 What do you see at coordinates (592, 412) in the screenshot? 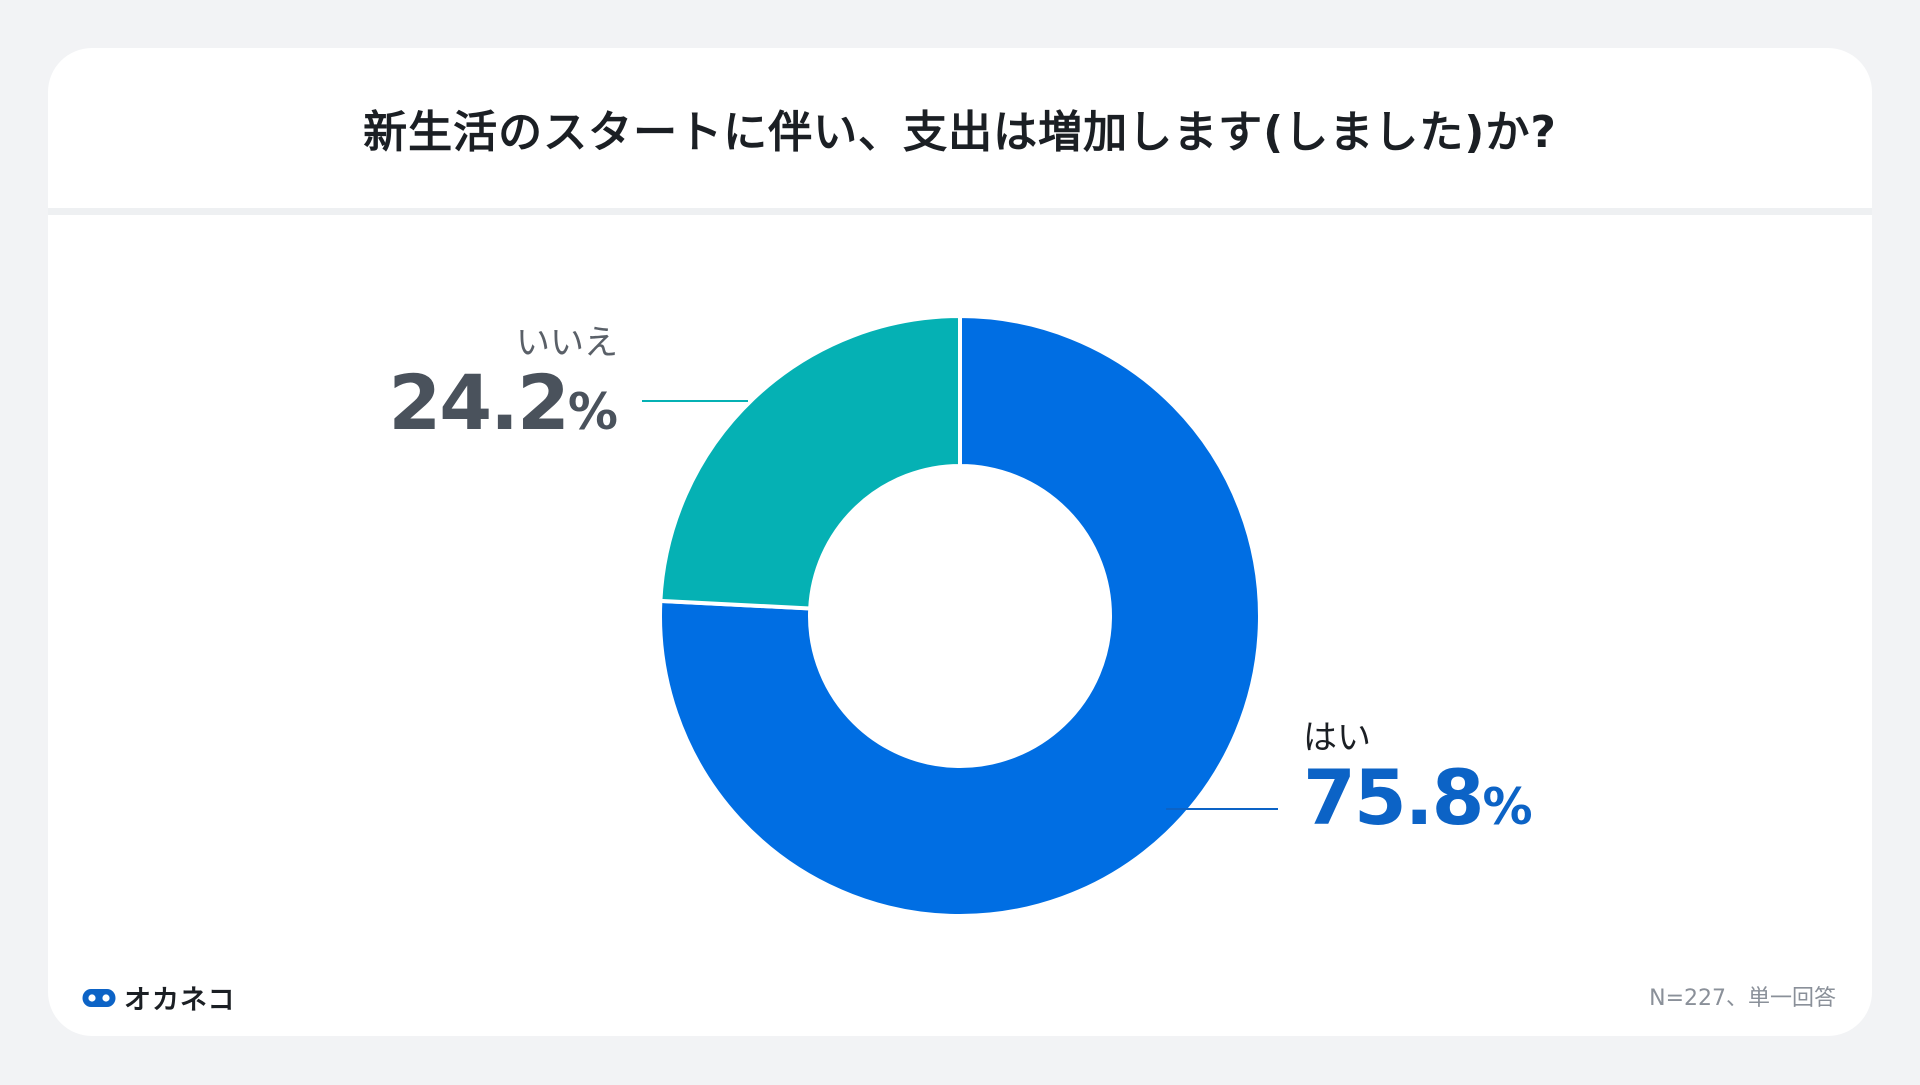
I see `value-unit-no: %` at bounding box center [592, 412].